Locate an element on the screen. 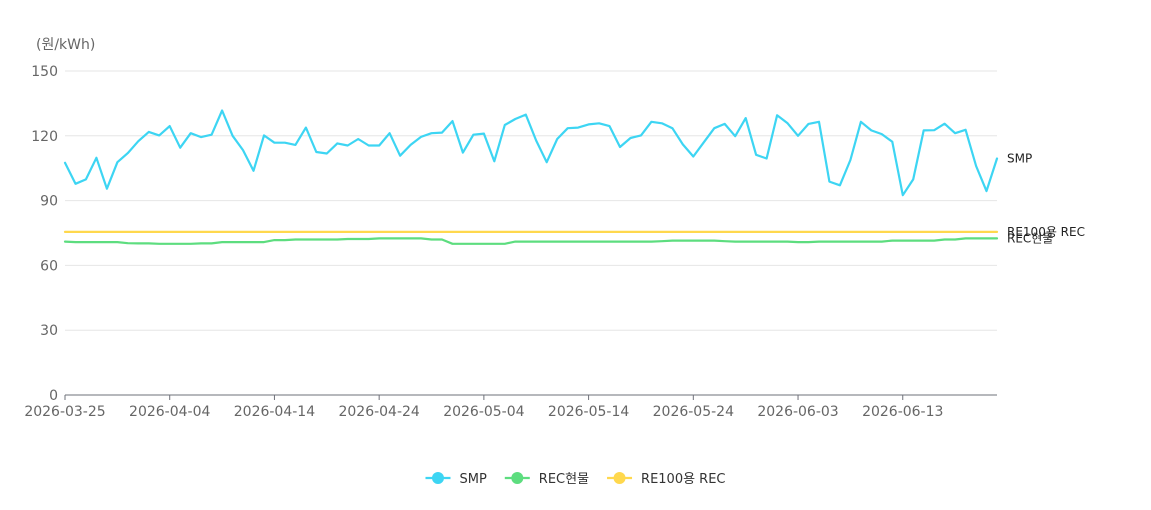 The height and width of the screenshot is (510, 1151). y-tick-label: 120 is located at coordinates (44, 137).